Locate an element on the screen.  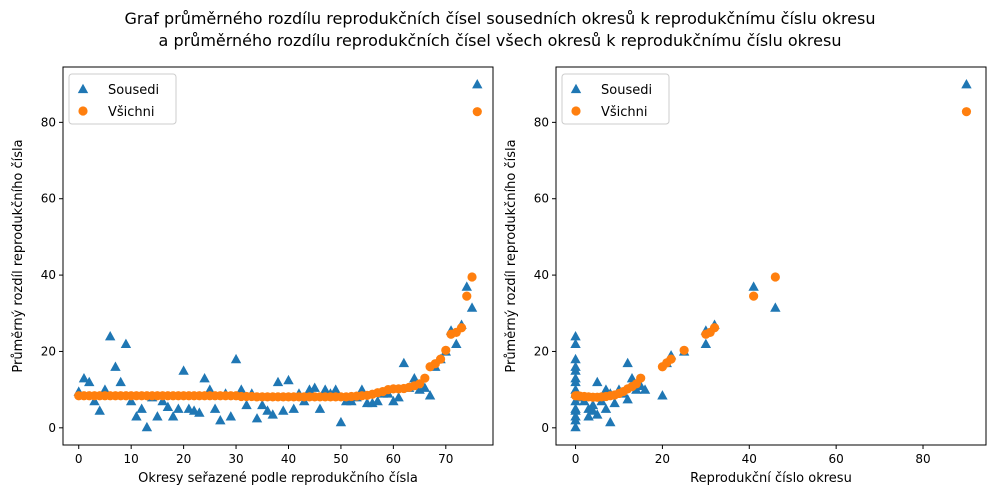
chart-1-legend-marker-vsichni is located at coordinates (576, 111).